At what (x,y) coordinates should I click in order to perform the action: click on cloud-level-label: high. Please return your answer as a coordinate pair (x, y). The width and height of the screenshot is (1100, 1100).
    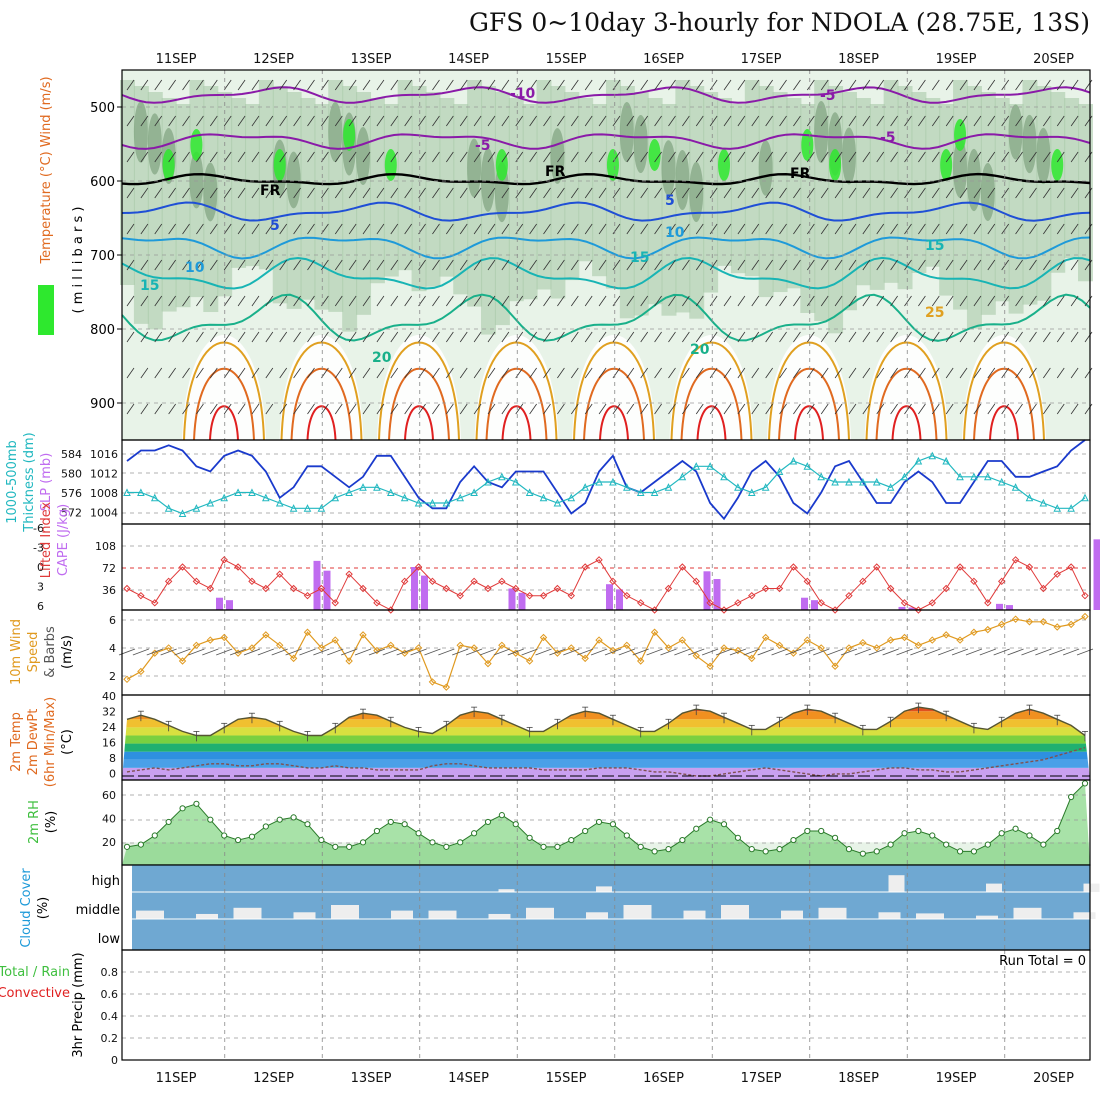
    Looking at the image, I should click on (106, 881).